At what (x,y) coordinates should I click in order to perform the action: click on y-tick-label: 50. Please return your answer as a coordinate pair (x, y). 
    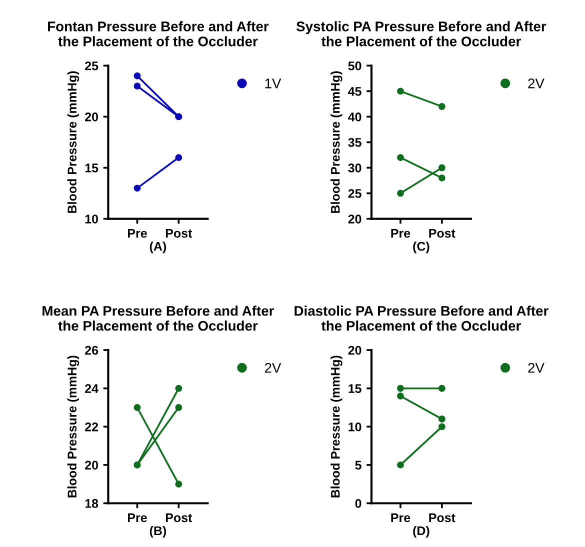
    Looking at the image, I should click on (355, 65).